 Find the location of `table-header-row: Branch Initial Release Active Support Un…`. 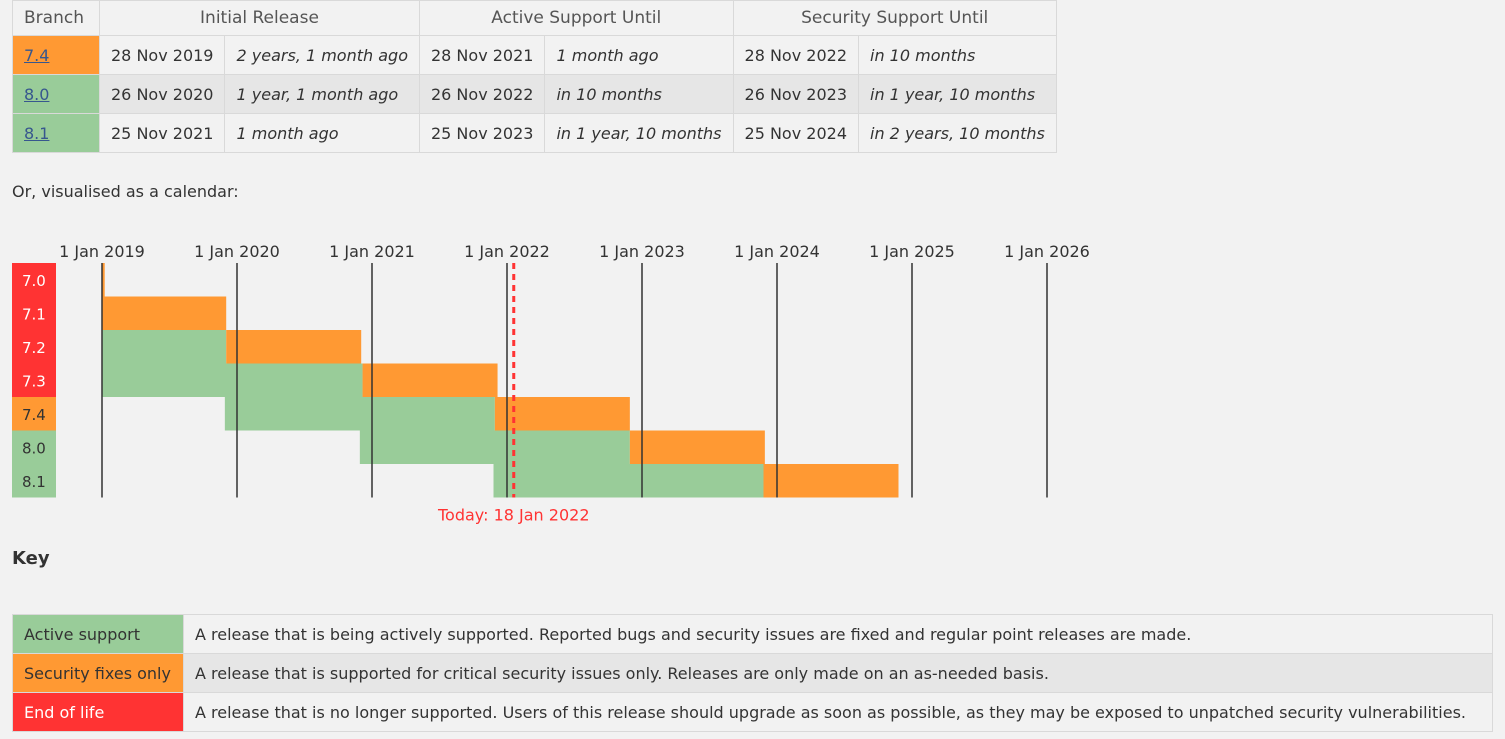

table-header-row: Branch Initial Release Active Support Un… is located at coordinates (534, 18).